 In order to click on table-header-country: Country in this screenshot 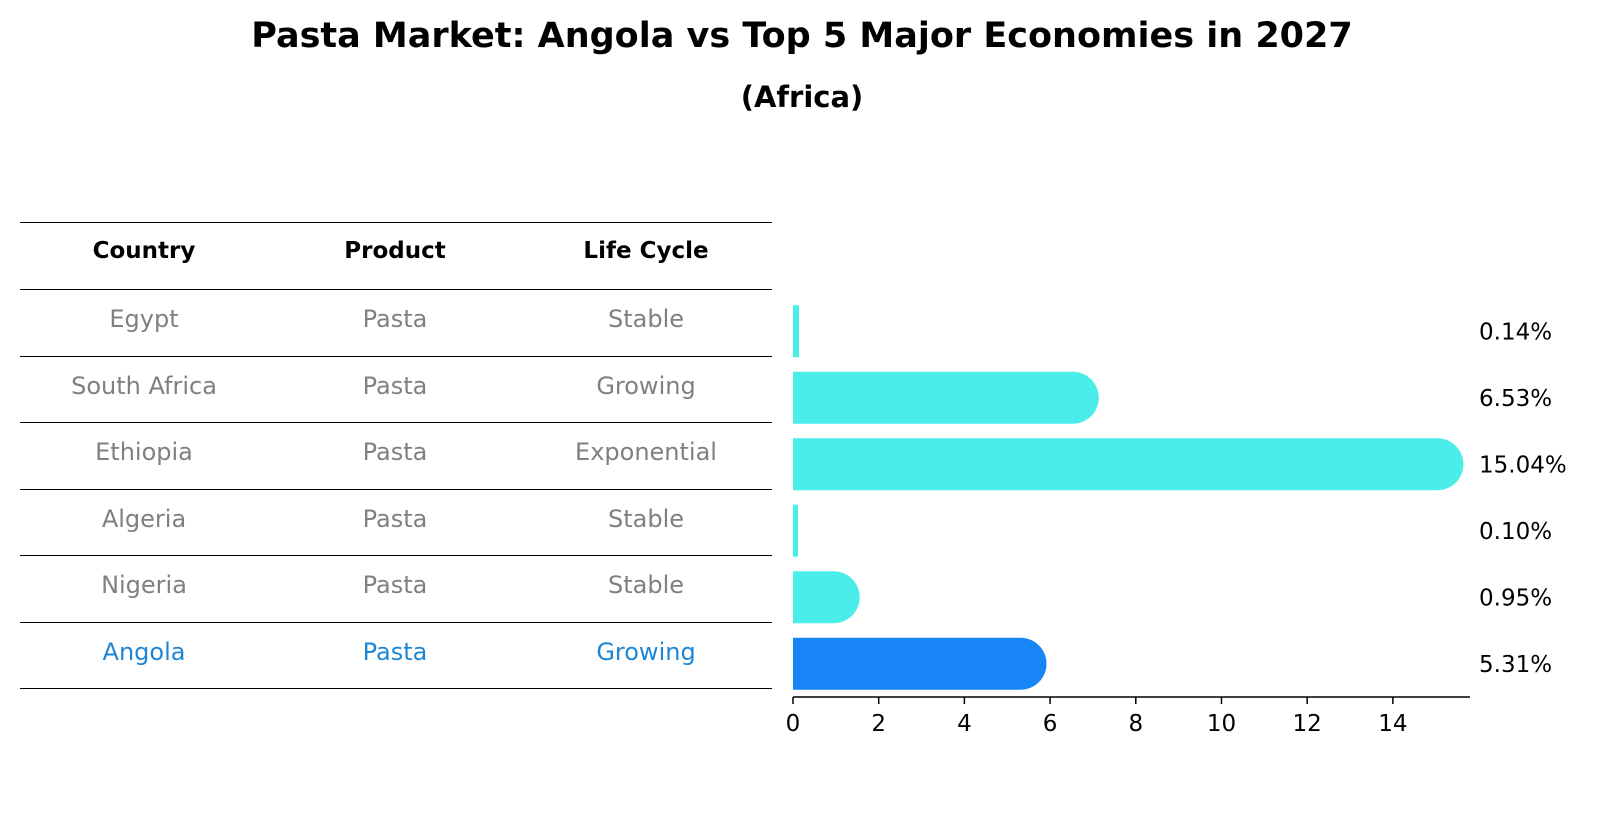, I will do `click(144, 251)`.